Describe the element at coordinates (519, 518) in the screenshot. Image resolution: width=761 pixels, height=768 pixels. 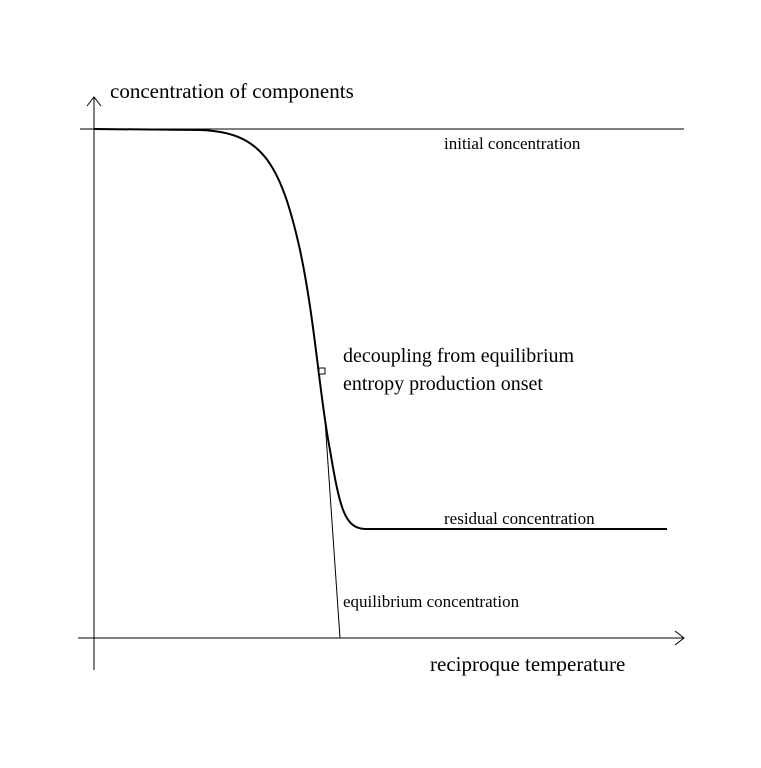
I see `residual-label: residual concentration` at that location.